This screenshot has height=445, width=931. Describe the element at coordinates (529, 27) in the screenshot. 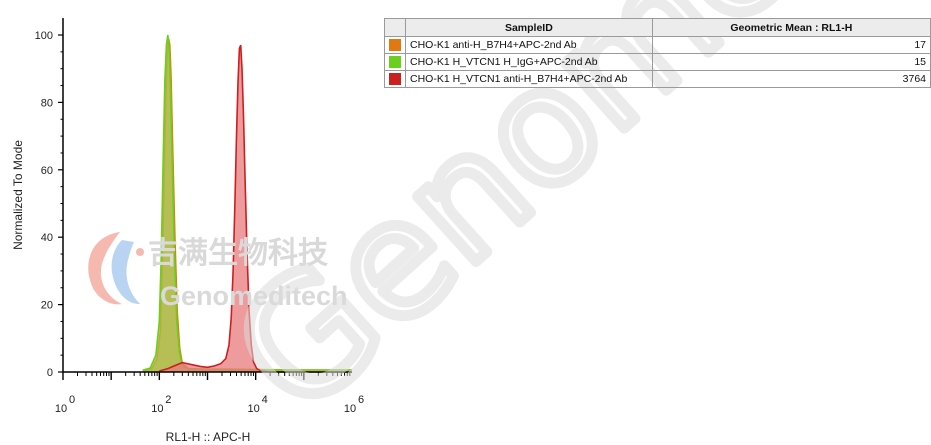

I see `legend-header-sample: SampleID` at that location.